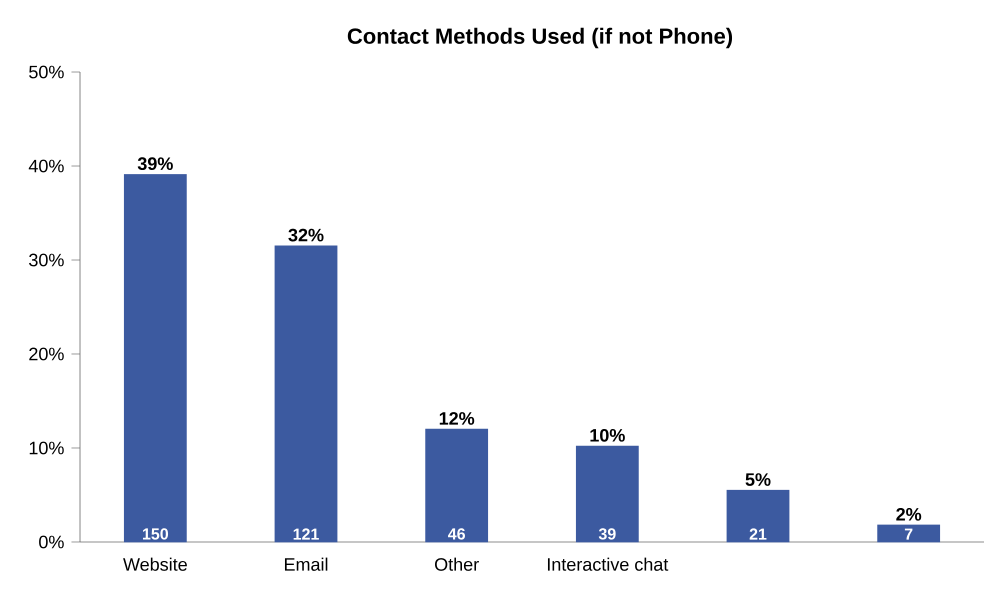 This screenshot has height=590, width=1000. I want to click on annotation: 7, so click(908, 534).